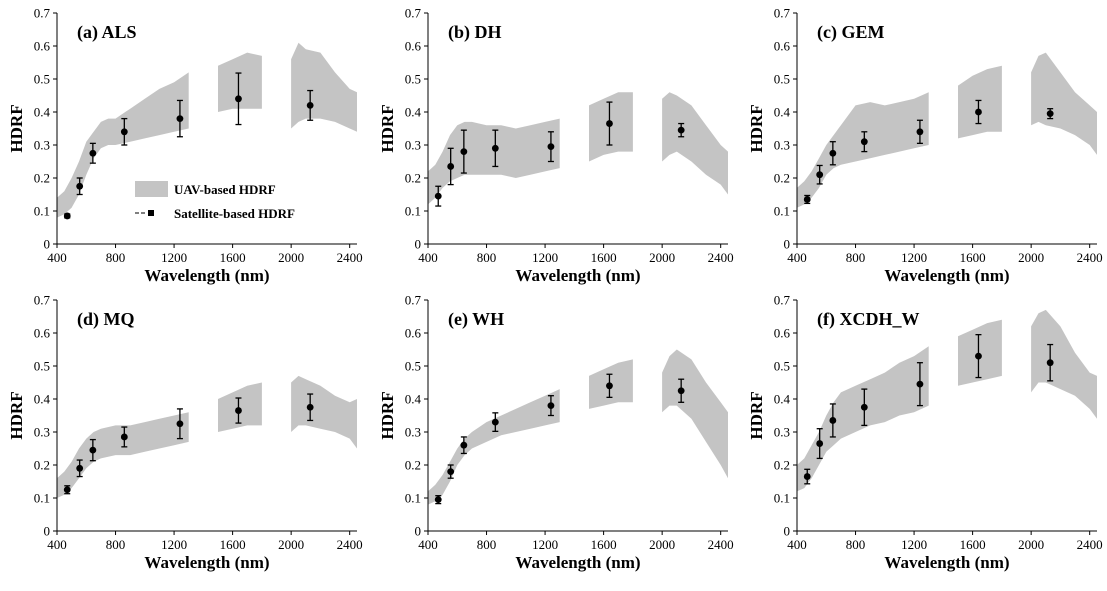 This screenshot has height=591, width=1107. Describe the element at coordinates (106, 319) in the screenshot. I see `panel-title: (d) MQ` at that location.